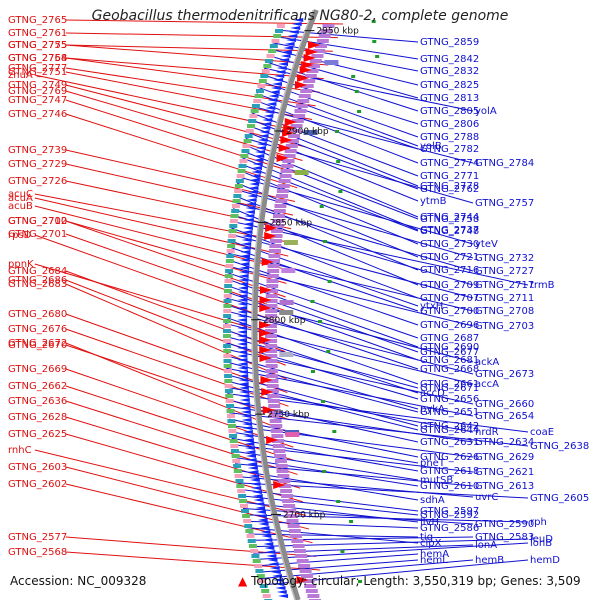 The height and width of the screenshot is (600, 600). I want to click on right-gene-label: GTNG_2681, so click(449, 360).